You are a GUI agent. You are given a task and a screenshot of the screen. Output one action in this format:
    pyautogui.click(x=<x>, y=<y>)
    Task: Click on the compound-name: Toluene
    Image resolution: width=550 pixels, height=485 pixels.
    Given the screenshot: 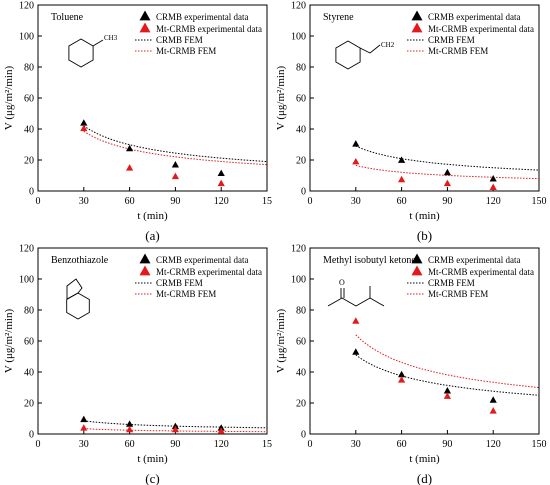 What is the action you would take?
    pyautogui.click(x=67, y=17)
    